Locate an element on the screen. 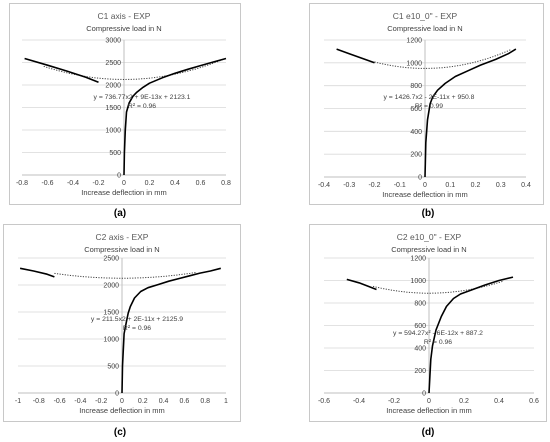 The image size is (550, 442). y-tick-label: 2500 is located at coordinates (113, 63).